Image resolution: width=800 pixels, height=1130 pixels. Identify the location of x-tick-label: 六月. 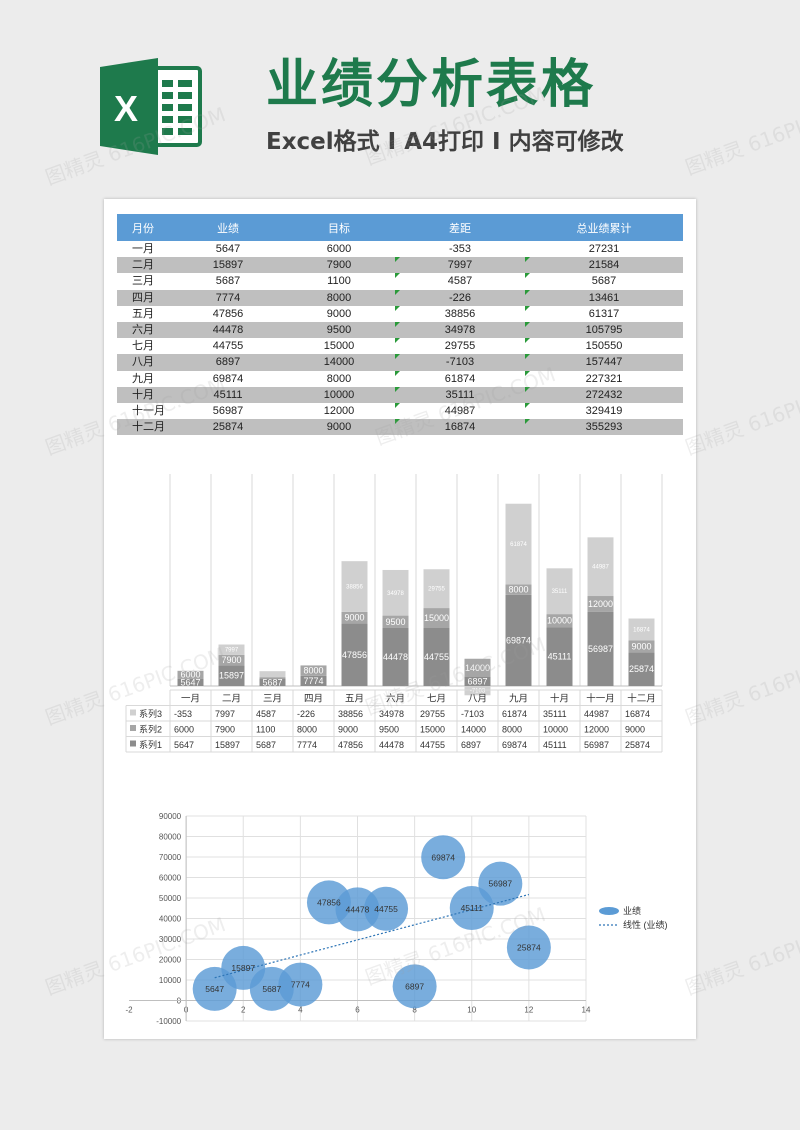
(395, 699).